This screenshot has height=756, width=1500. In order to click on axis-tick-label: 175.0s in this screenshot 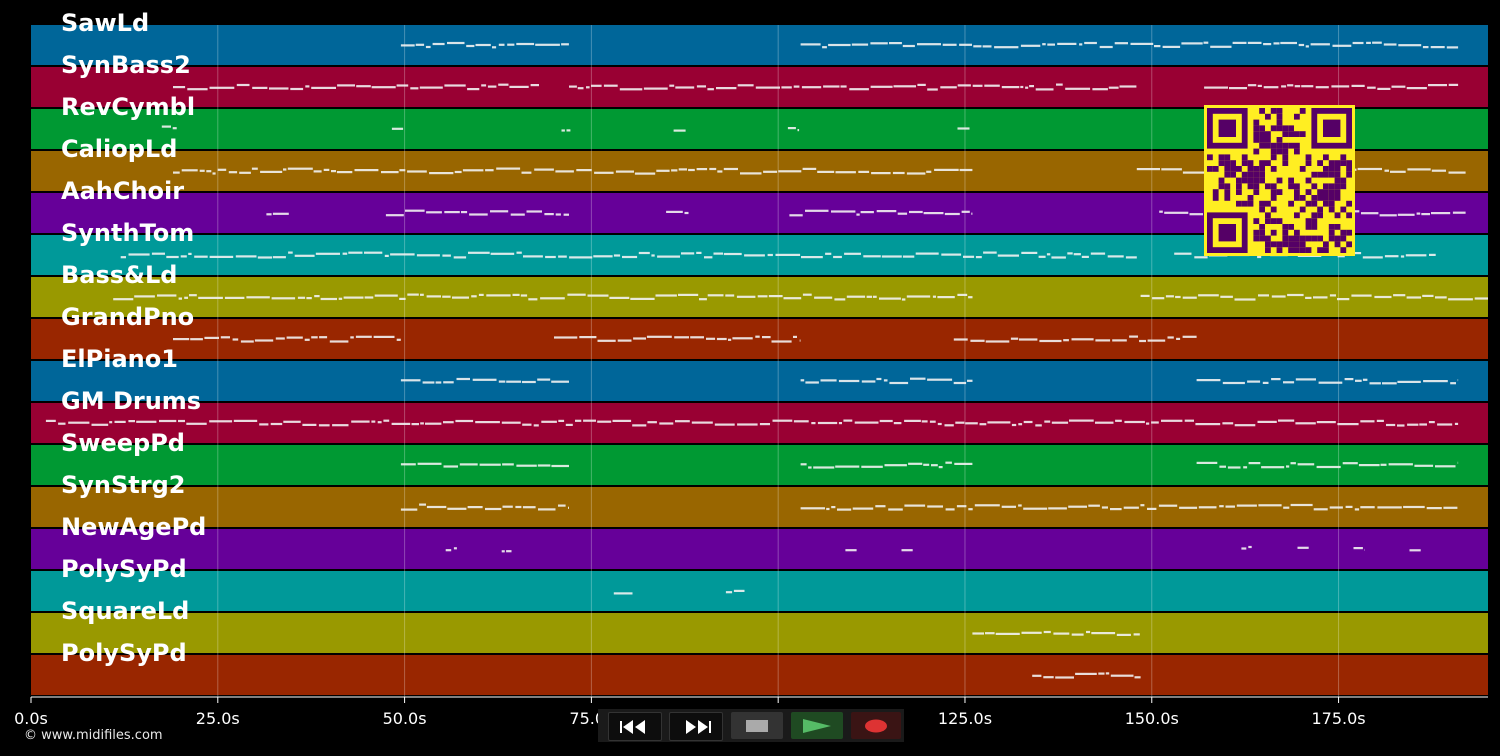, I will do `click(1338, 718)`.